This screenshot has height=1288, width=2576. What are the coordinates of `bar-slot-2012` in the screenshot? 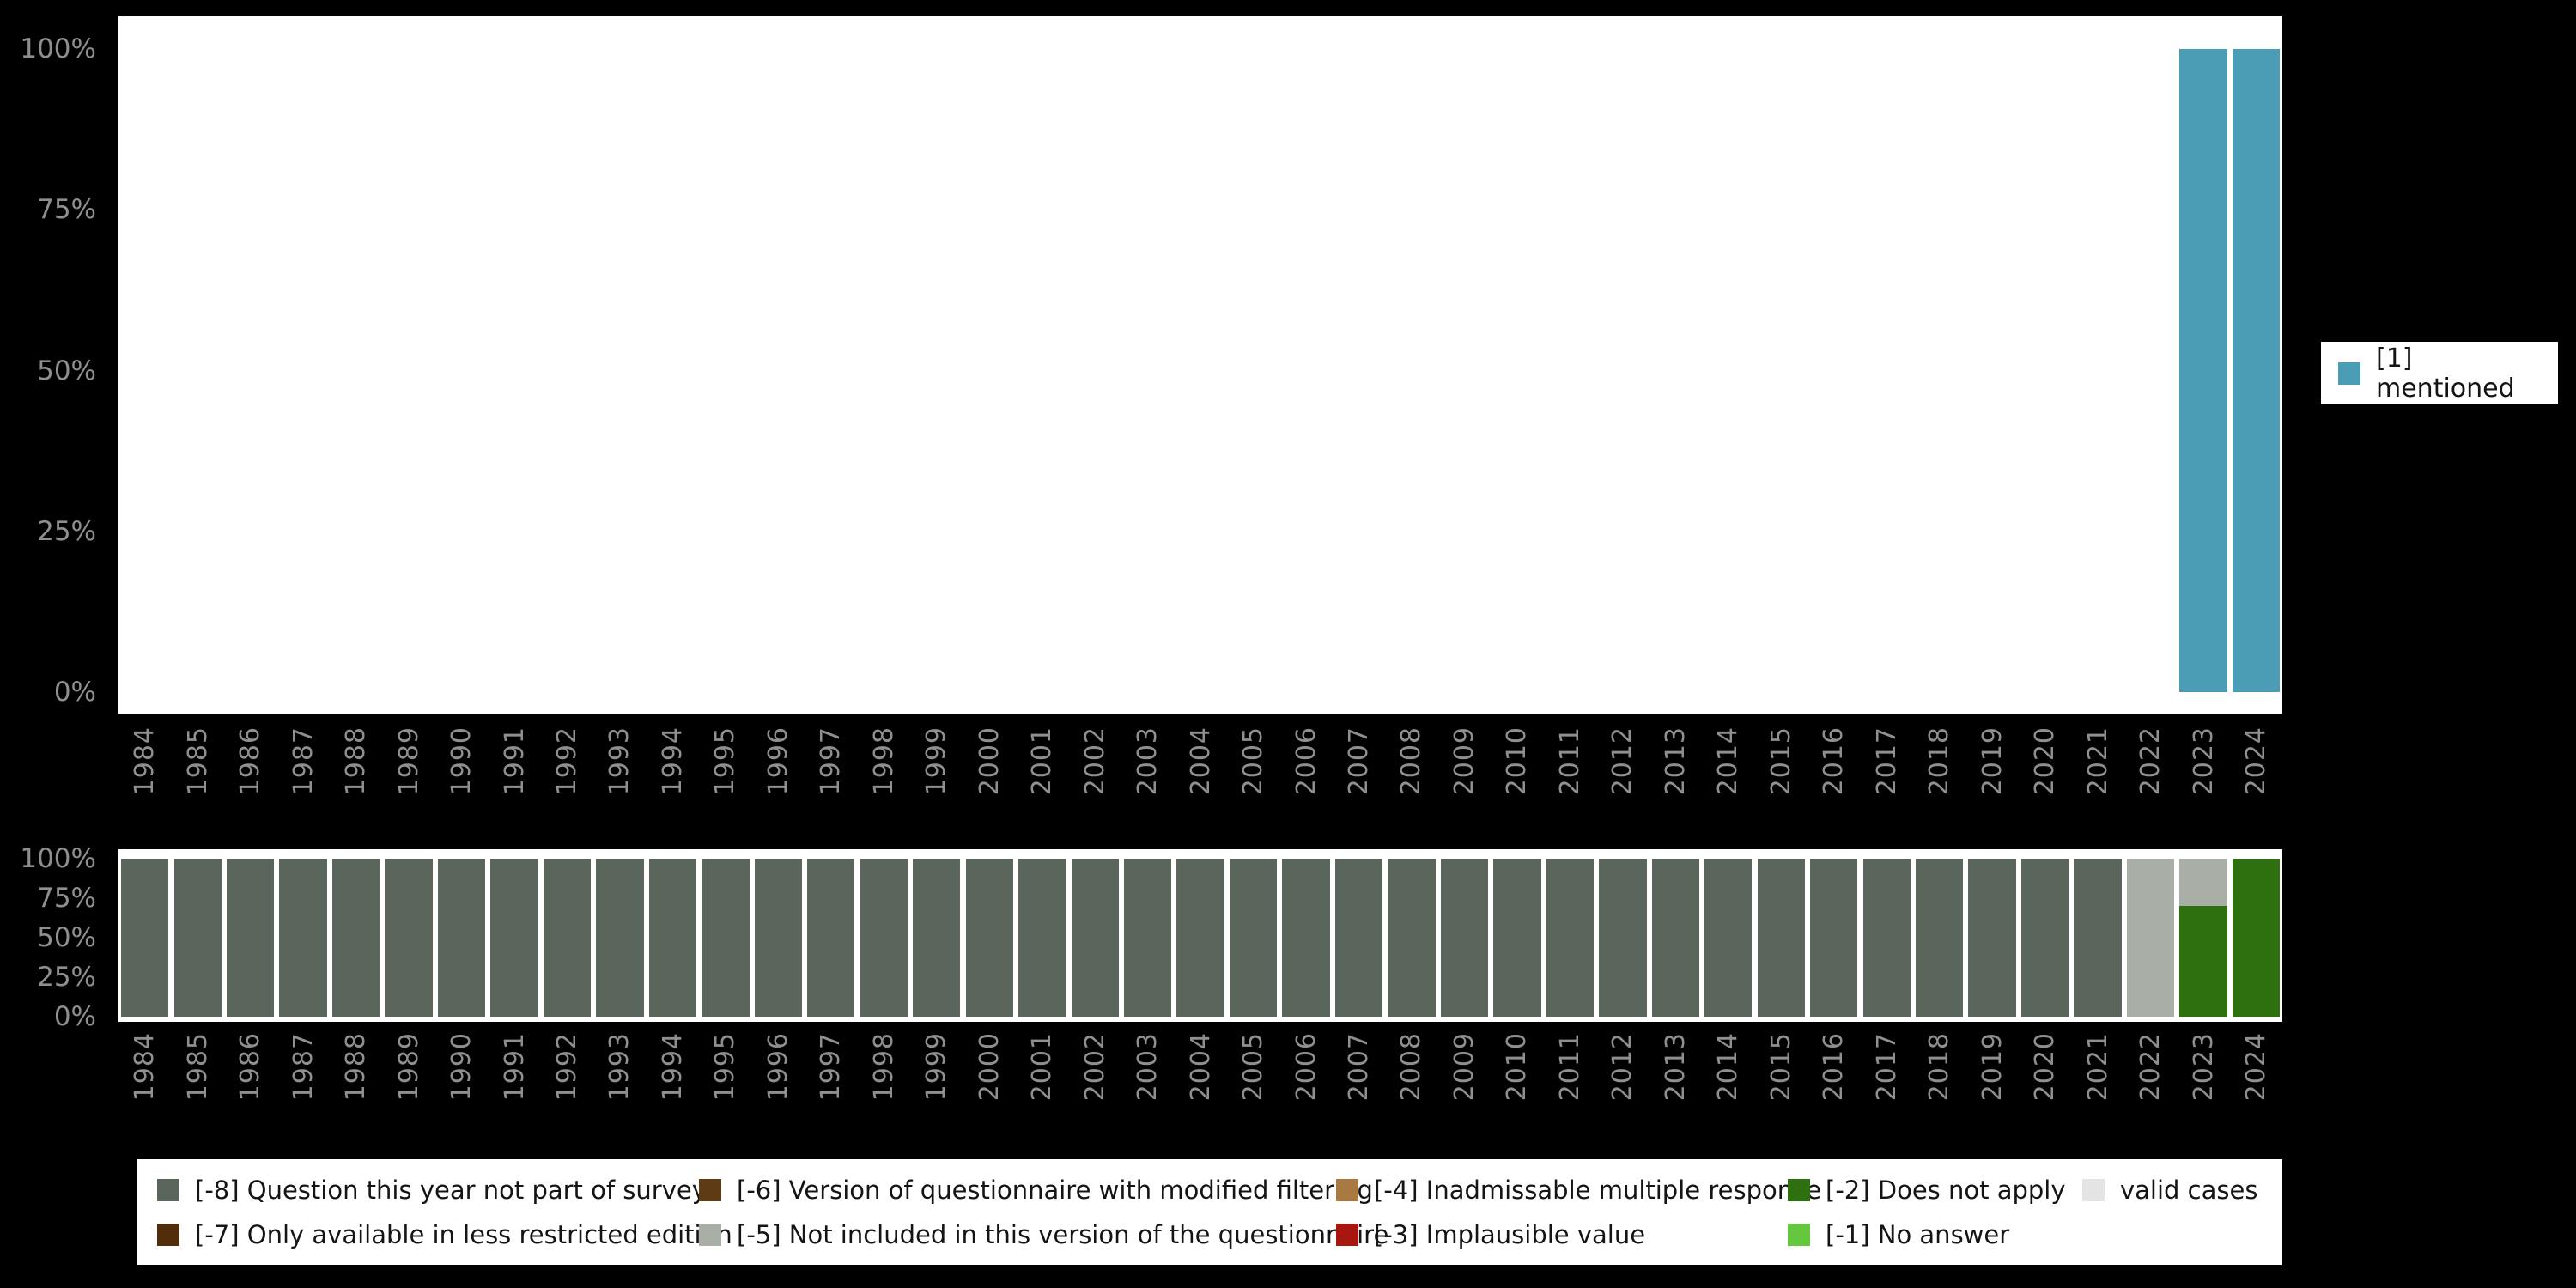 It's located at (1623, 370).